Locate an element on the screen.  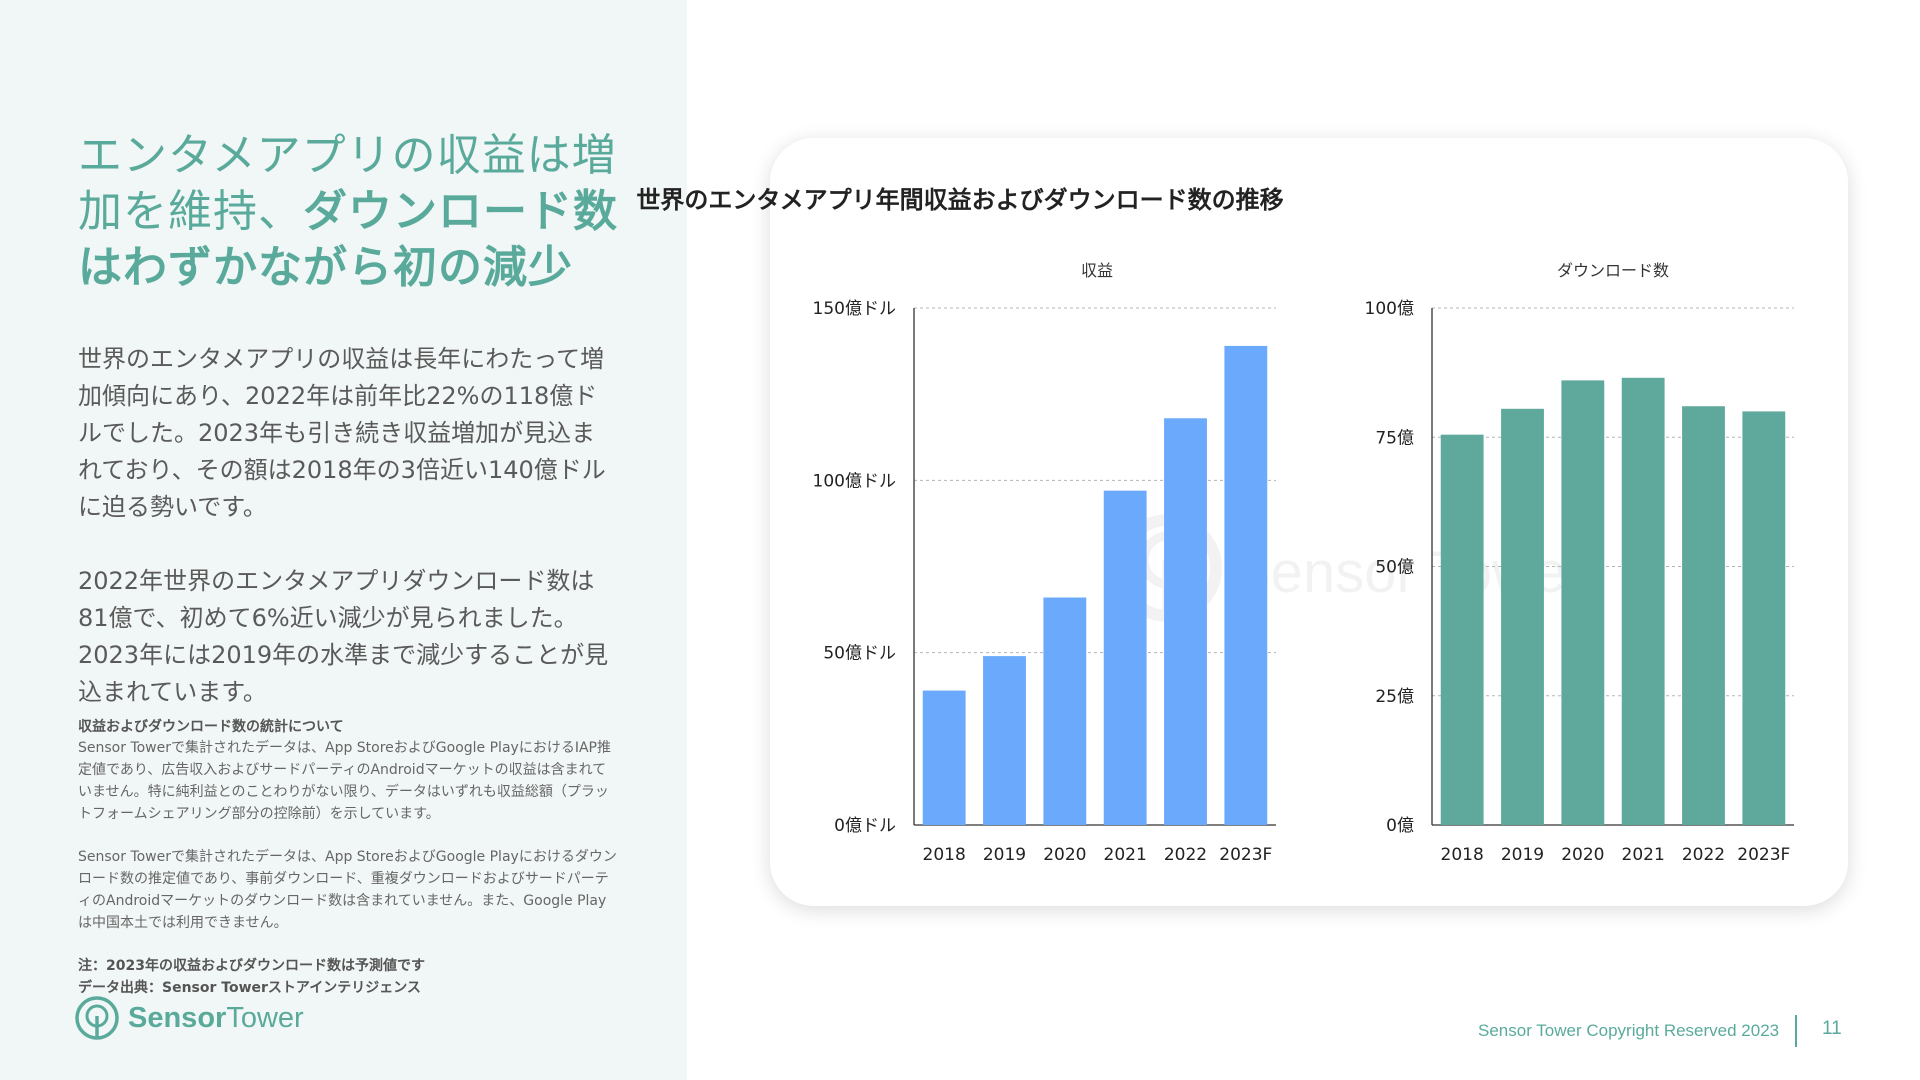
chart-title: 世界のエンタメアプリ年間収益およびダウンロード数の推移 is located at coordinates (960, 200).